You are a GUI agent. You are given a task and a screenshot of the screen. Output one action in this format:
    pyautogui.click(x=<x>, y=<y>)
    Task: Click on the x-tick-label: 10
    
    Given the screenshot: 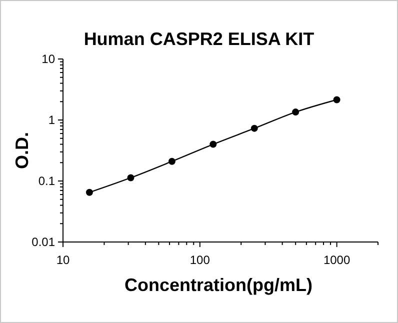 What is the action you would take?
    pyautogui.click(x=63, y=260)
    